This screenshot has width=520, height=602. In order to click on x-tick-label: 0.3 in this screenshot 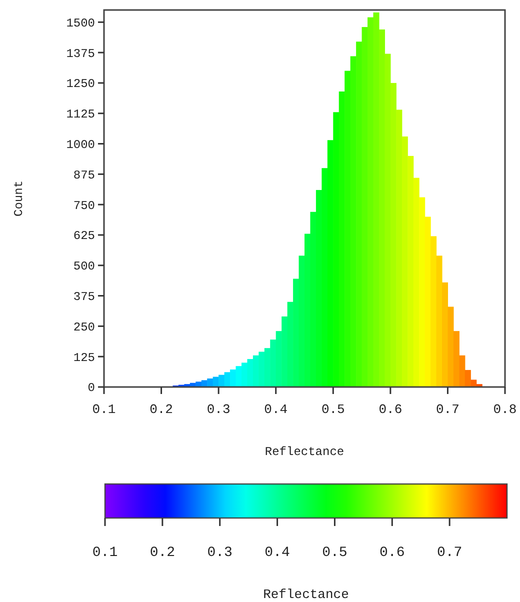, I will do `click(218, 409)`.